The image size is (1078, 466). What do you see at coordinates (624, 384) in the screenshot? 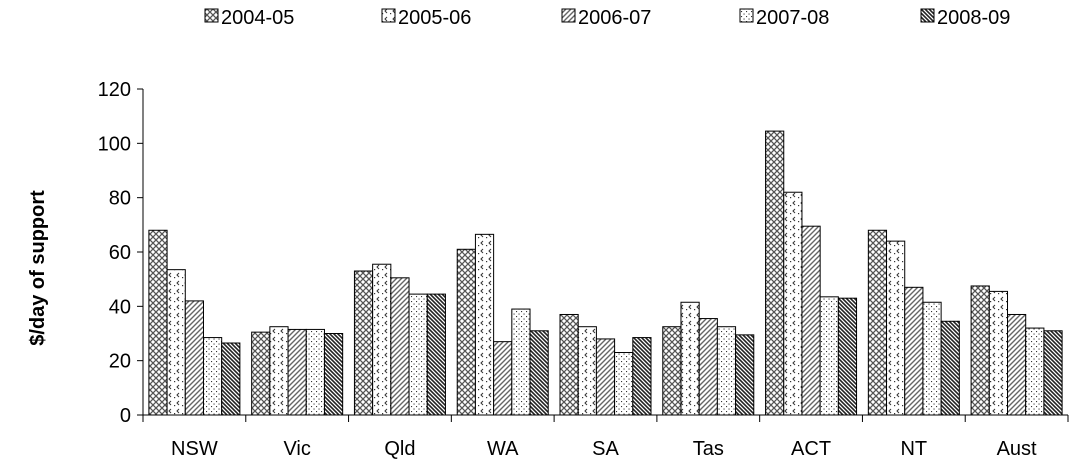
I see `bar-2007-08-SA` at bounding box center [624, 384].